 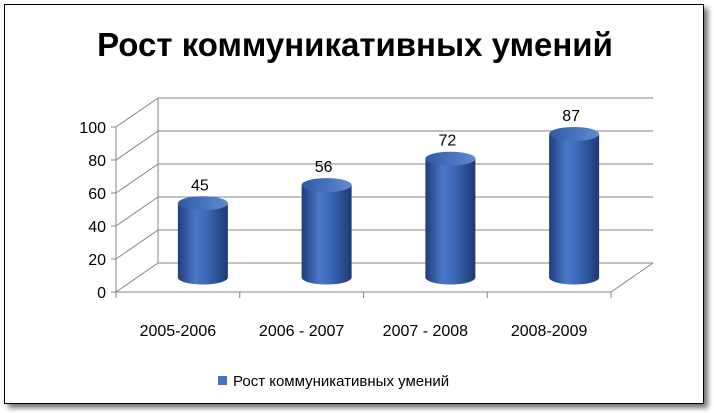 What do you see at coordinates (571, 116) in the screenshot?
I see `data-label: 87` at bounding box center [571, 116].